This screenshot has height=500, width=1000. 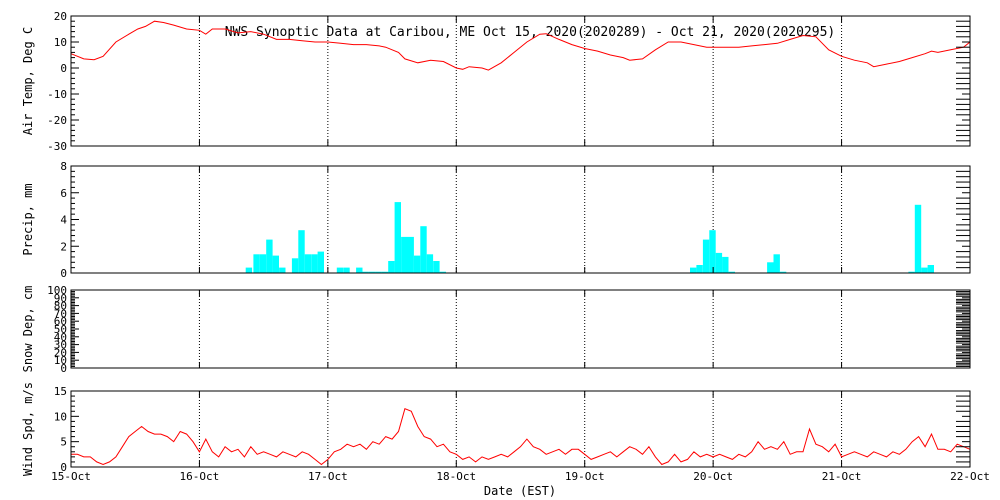 What do you see at coordinates (28, 329) in the screenshot?
I see `y-axis-title: Snow Dep, cm` at bounding box center [28, 329].